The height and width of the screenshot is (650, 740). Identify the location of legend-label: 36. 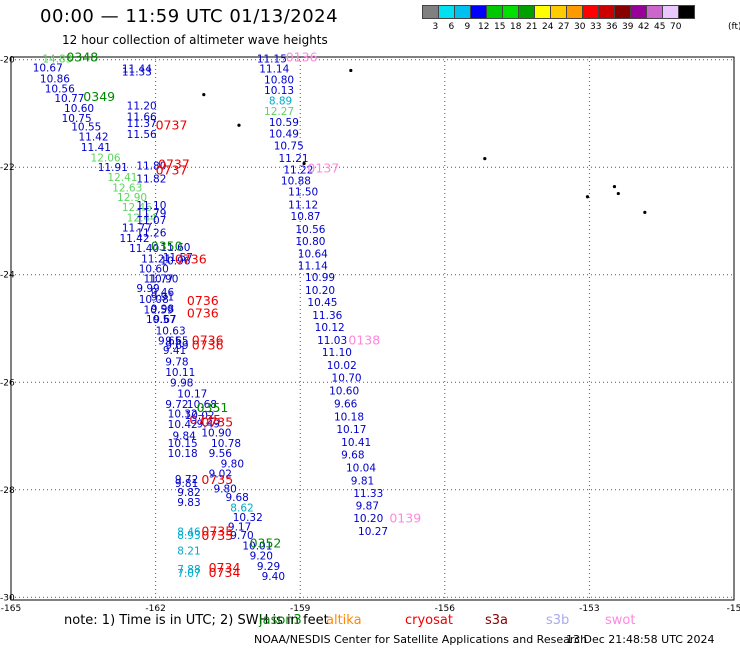
(612, 27).